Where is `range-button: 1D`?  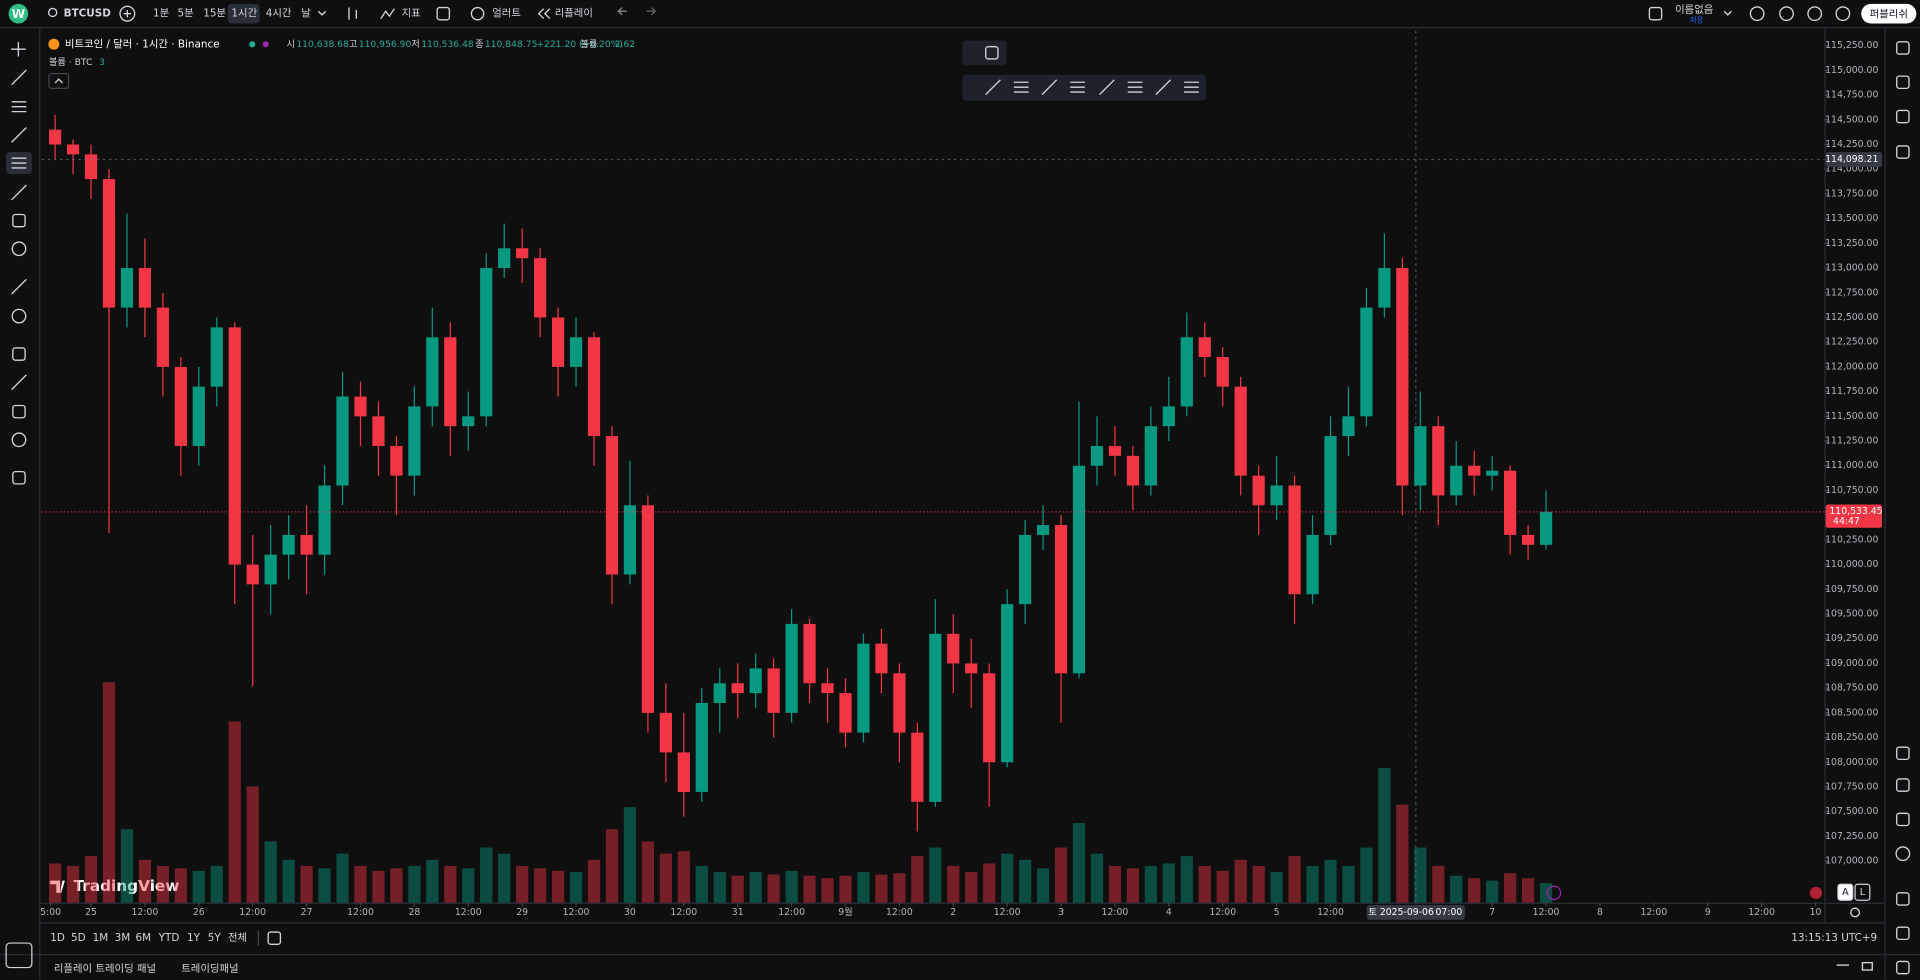
range-button: 1D is located at coordinates (57, 938).